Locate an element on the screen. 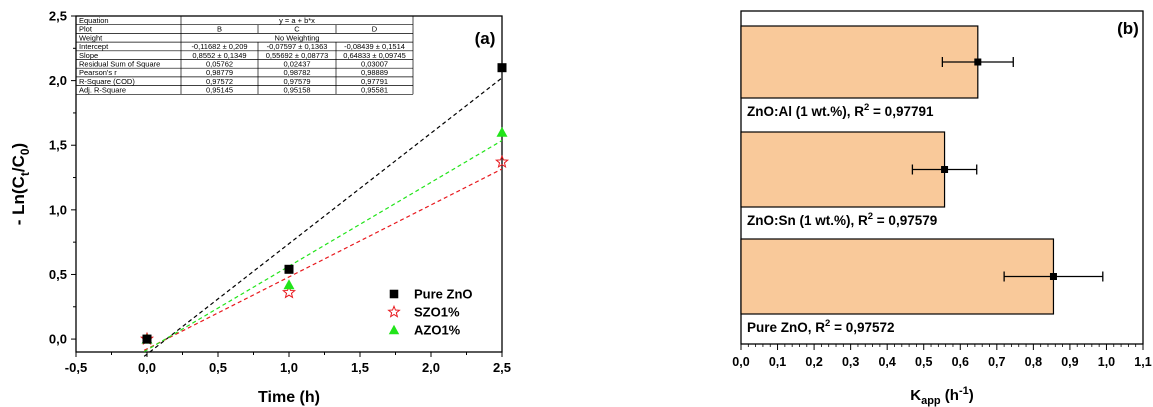 Image resolution: width=1153 pixels, height=407 pixels. bar-label-tail: = 0,97572 is located at coordinates (862, 327).